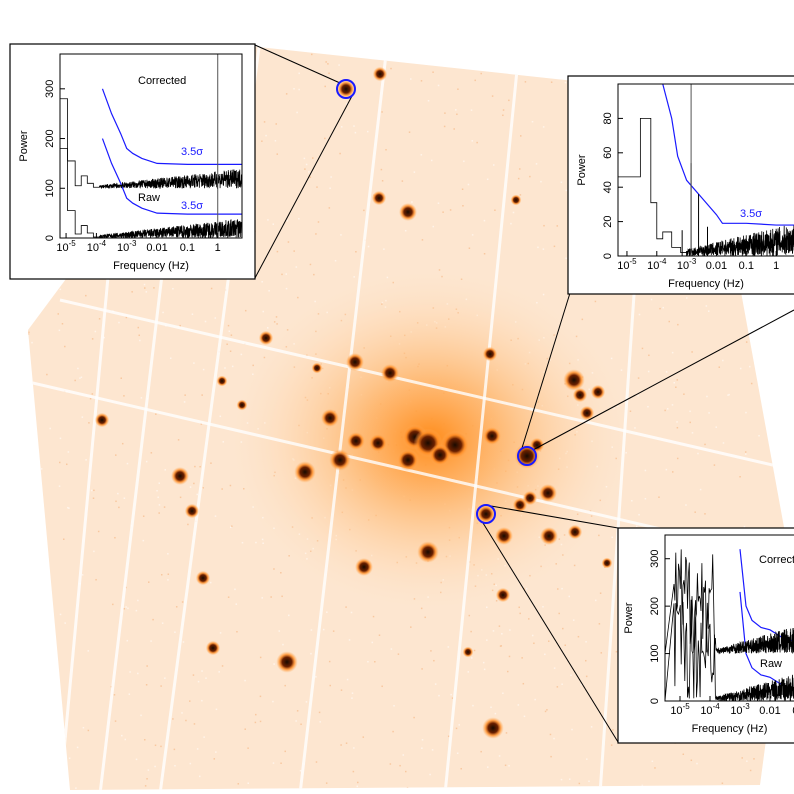 The height and width of the screenshot is (794, 794). I want to click on power-spectrum, so click(706, 187).